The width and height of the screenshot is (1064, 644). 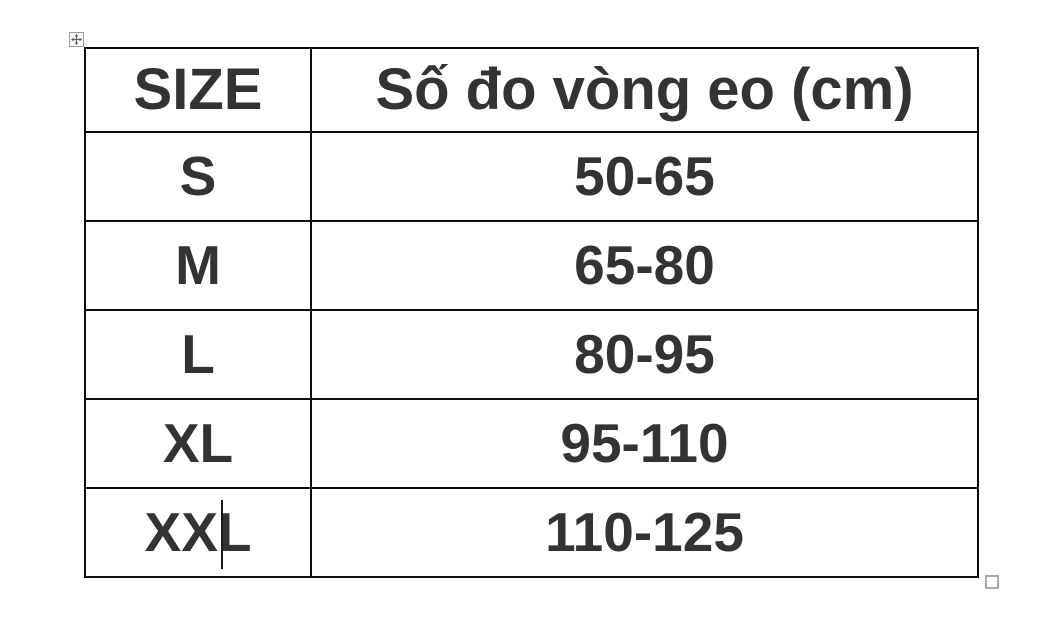 I want to click on waist-cell: 110-125, so click(x=644, y=532).